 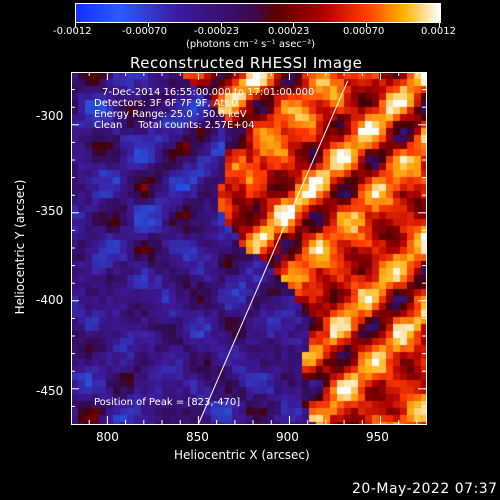 What do you see at coordinates (208, 92) in the screenshot?
I see `annotation-time-range: 7-Dec-2014 16:55:00.000 to 17:01:00.000` at bounding box center [208, 92].